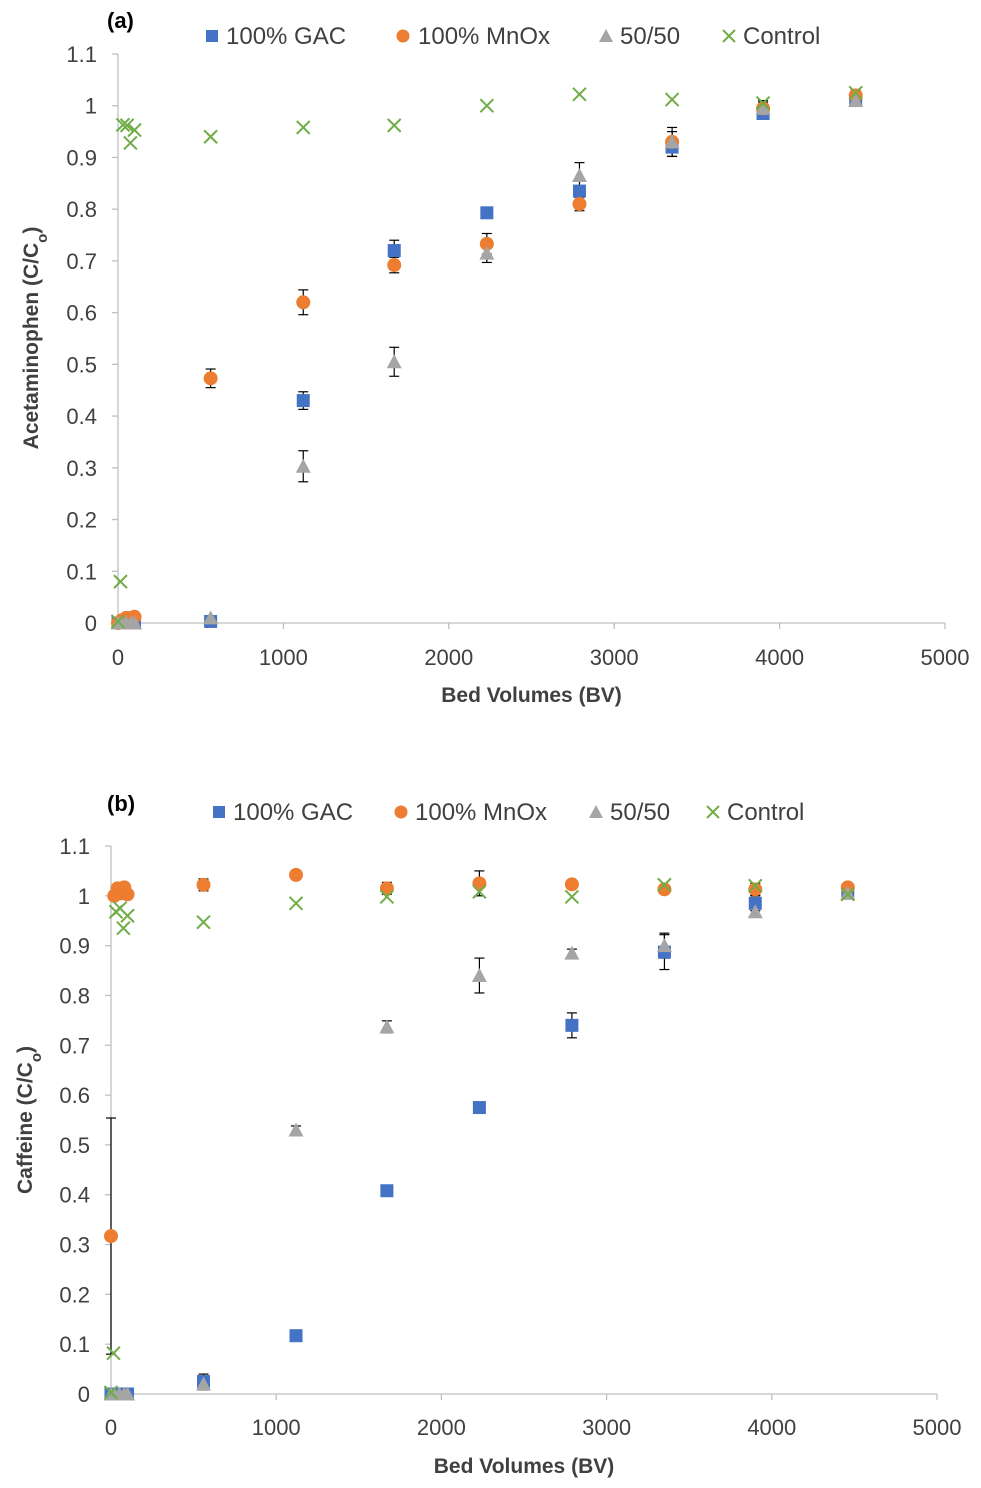 The image size is (981, 1488). What do you see at coordinates (74, 946) in the screenshot?
I see `y-tick-label: 0.9` at bounding box center [74, 946].